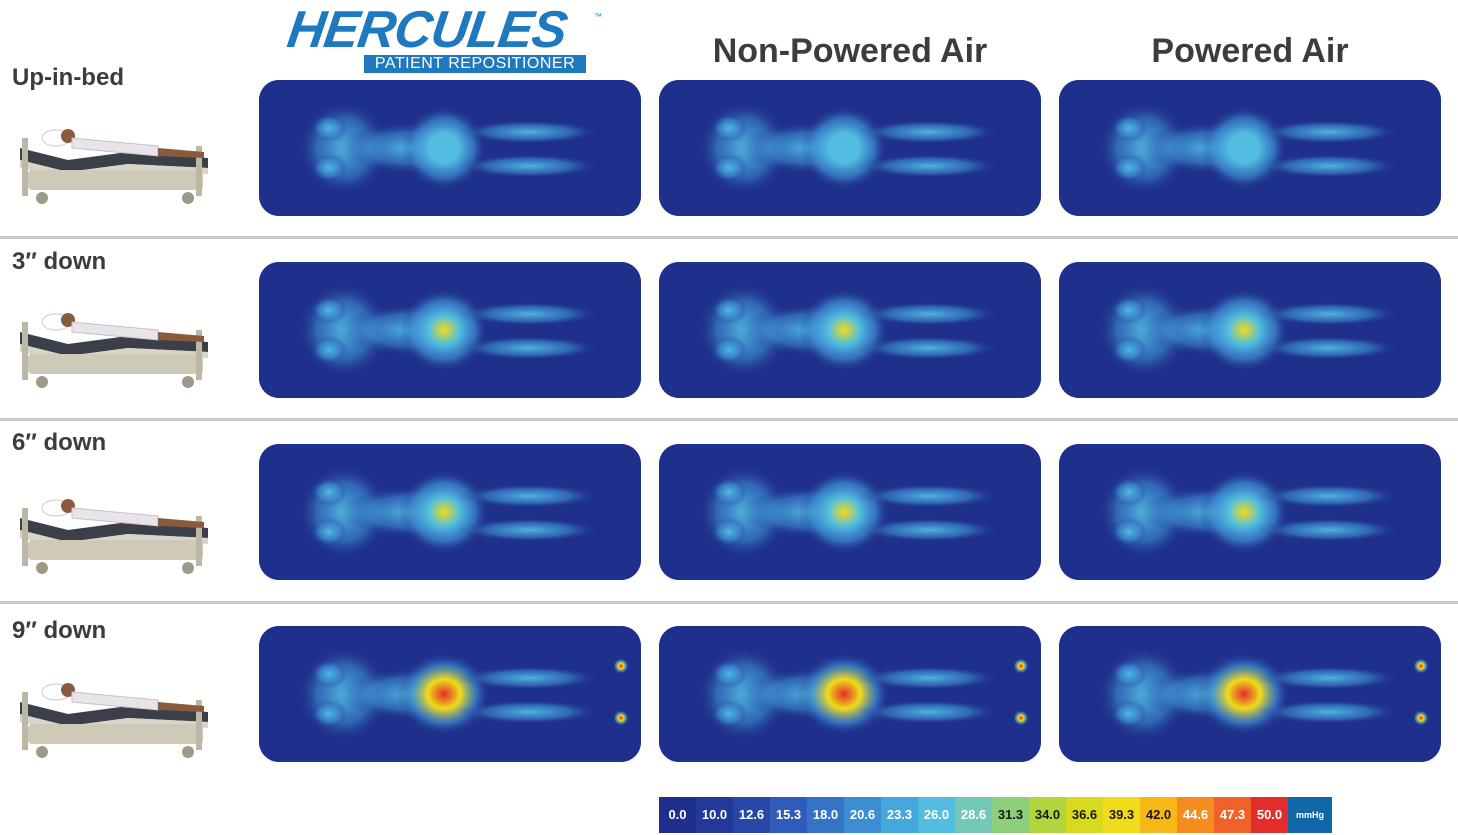 The image size is (1458, 835). What do you see at coordinates (850, 330) in the screenshot?
I see `pressure-map-non-powered-air-3-down` at bounding box center [850, 330].